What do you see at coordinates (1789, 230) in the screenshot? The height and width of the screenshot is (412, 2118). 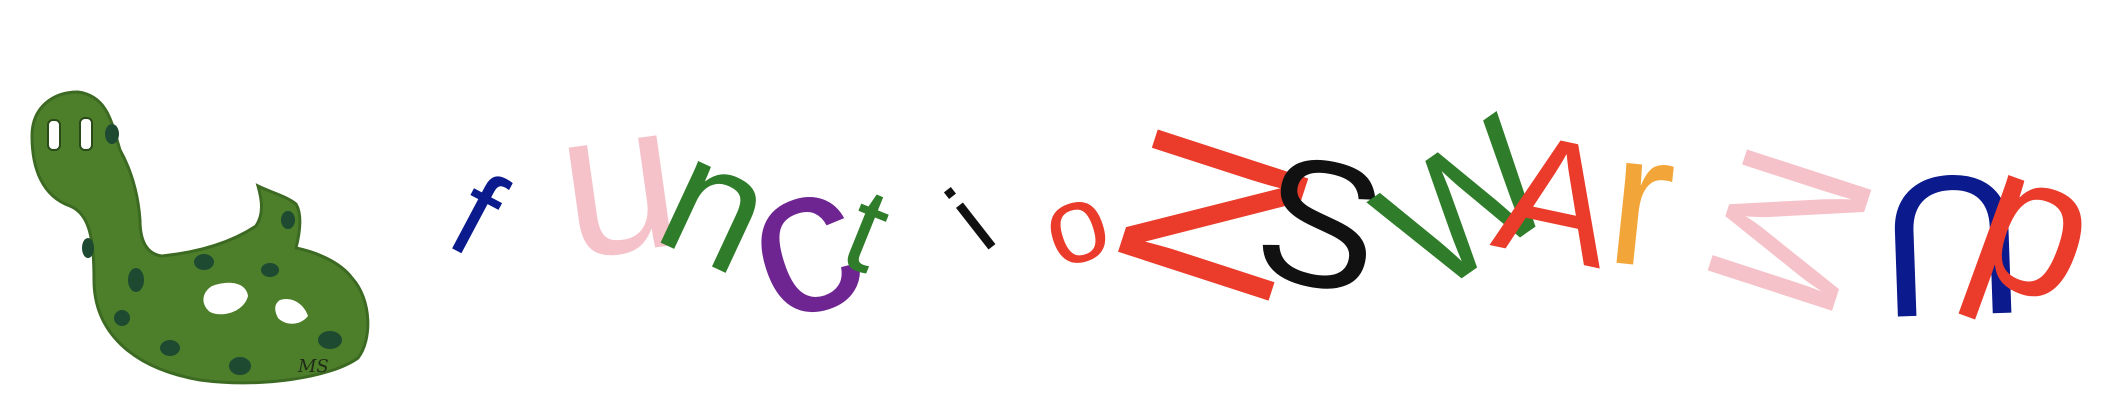 I see `title-letter: M` at bounding box center [1789, 230].